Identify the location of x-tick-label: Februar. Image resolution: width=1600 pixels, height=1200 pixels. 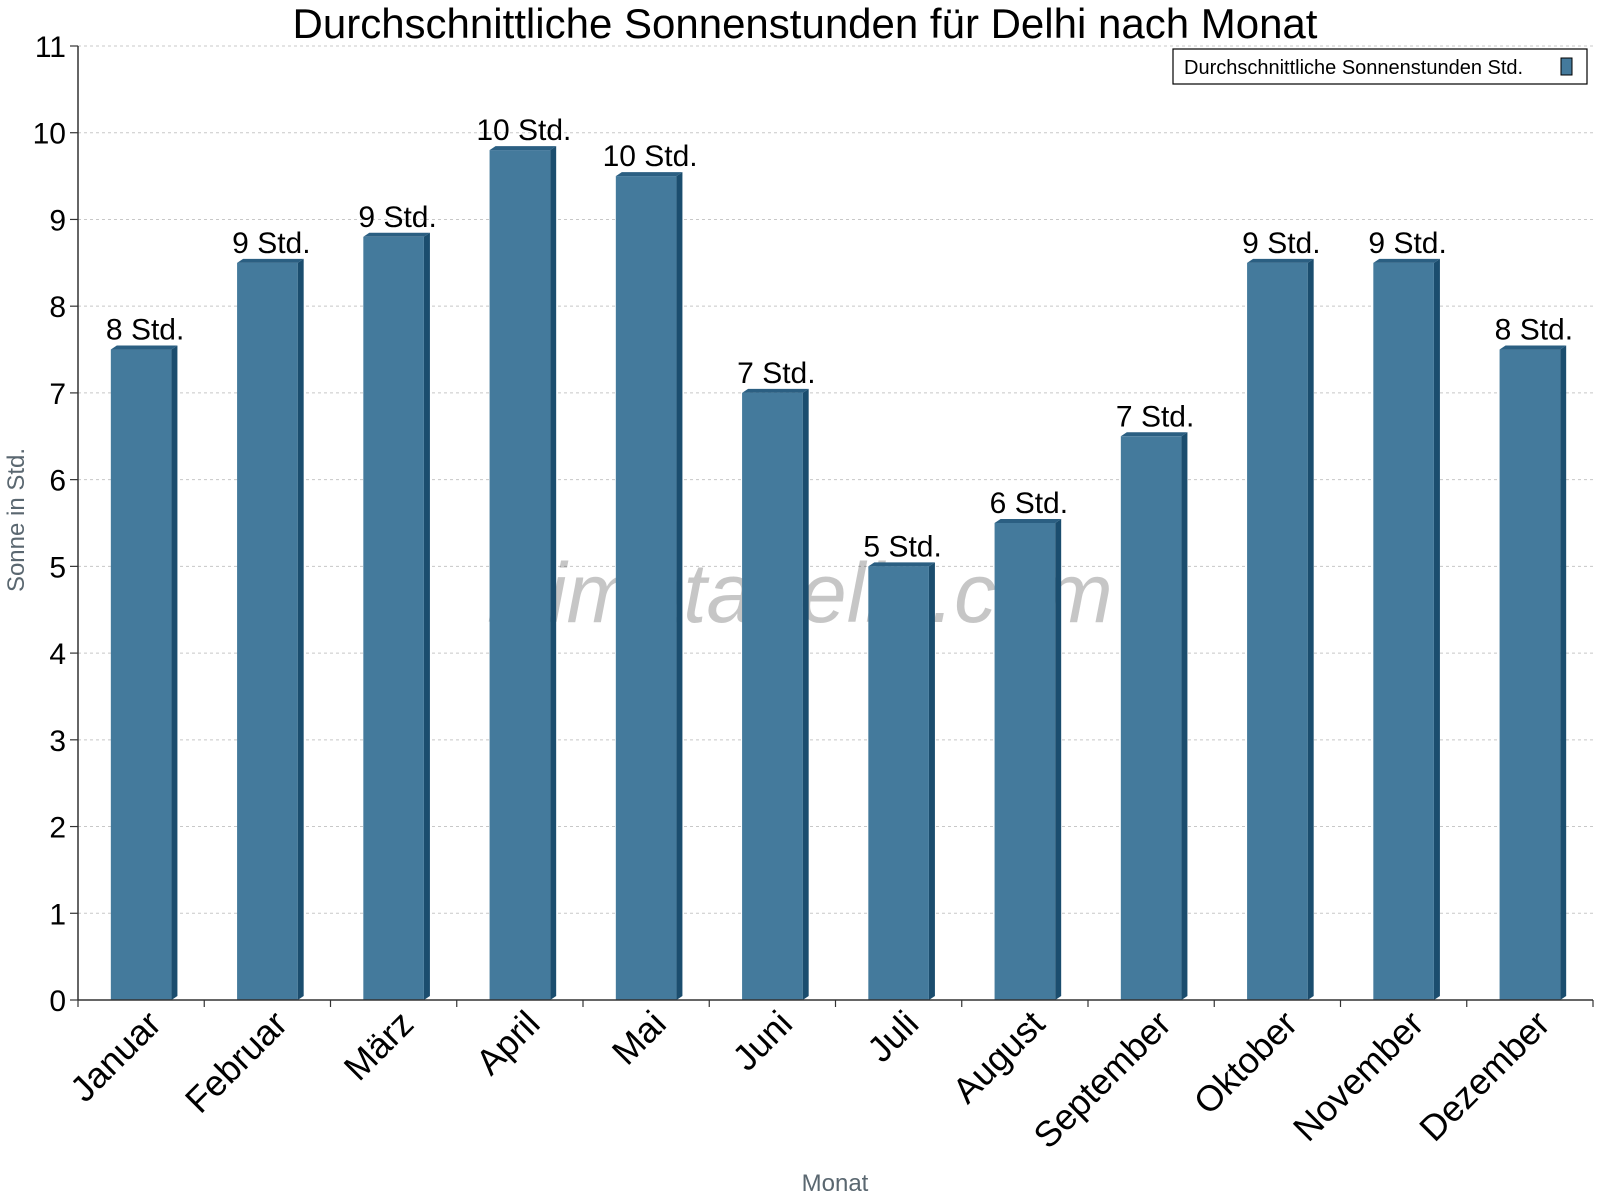
(236, 1062).